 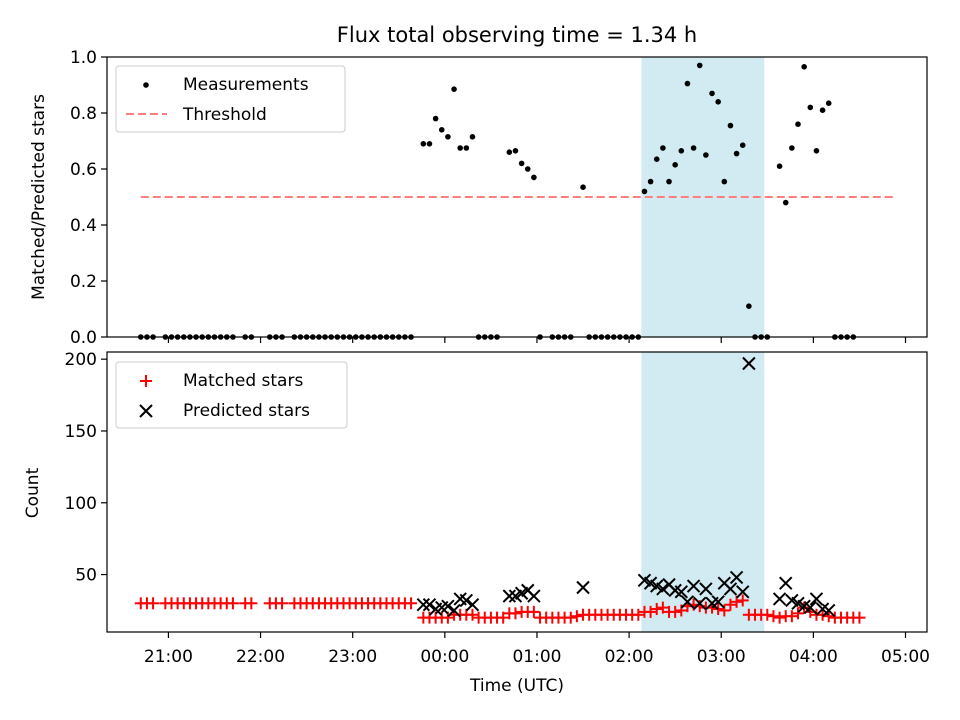 I want to click on legend-matched-marker, so click(x=146, y=381).